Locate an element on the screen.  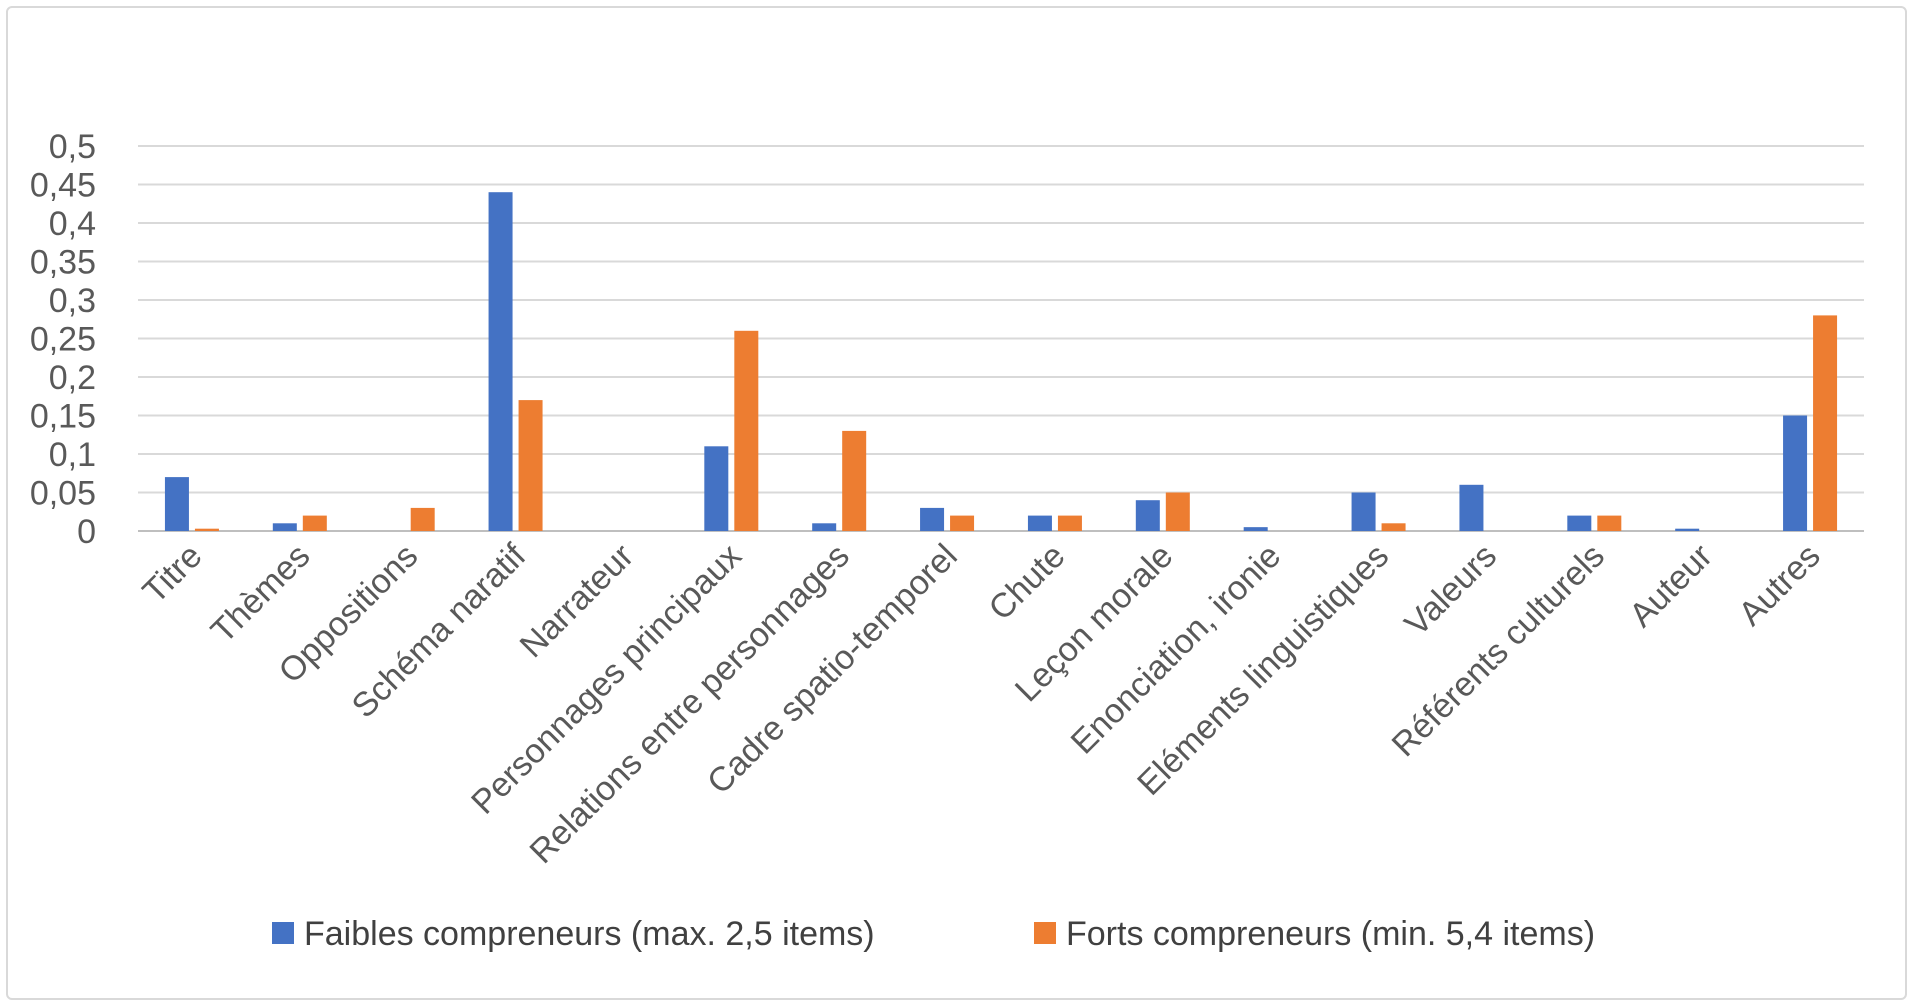
y-tick-label: 0,1 is located at coordinates (72, 455).